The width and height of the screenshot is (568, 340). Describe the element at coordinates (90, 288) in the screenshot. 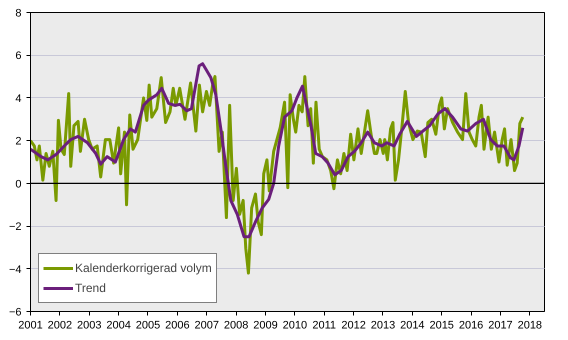

I see `legend-label: Trend` at that location.